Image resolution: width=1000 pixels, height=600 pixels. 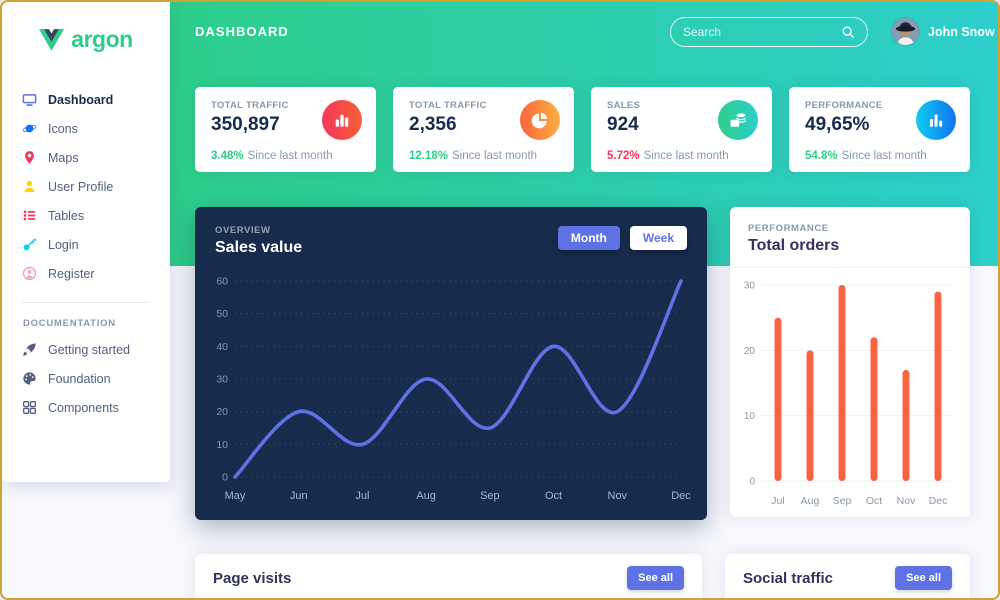 I want to click on search-input, so click(x=762, y=32).